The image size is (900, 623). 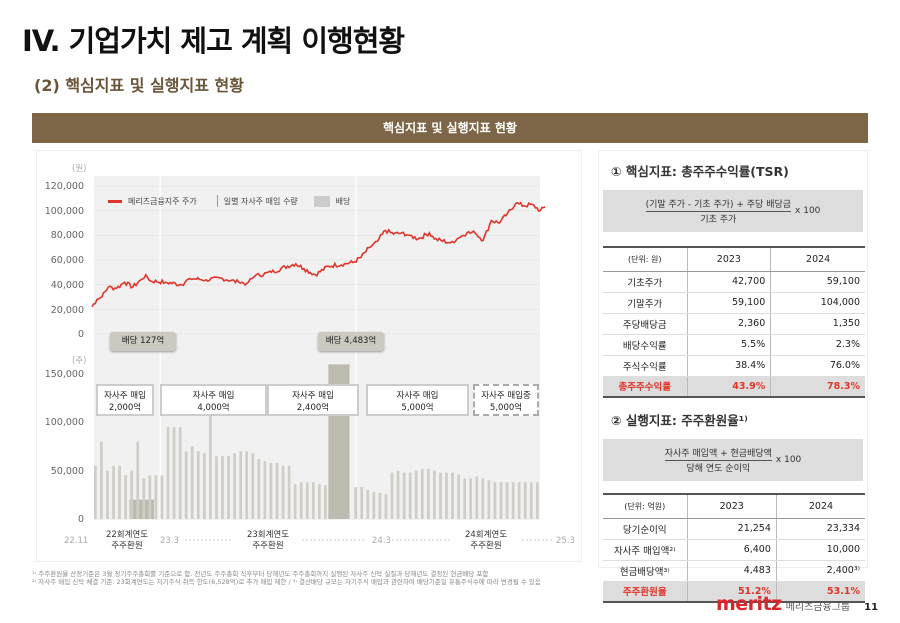 What do you see at coordinates (486, 535) in the screenshot?
I see `period-title: 24회계연도` at bounding box center [486, 535].